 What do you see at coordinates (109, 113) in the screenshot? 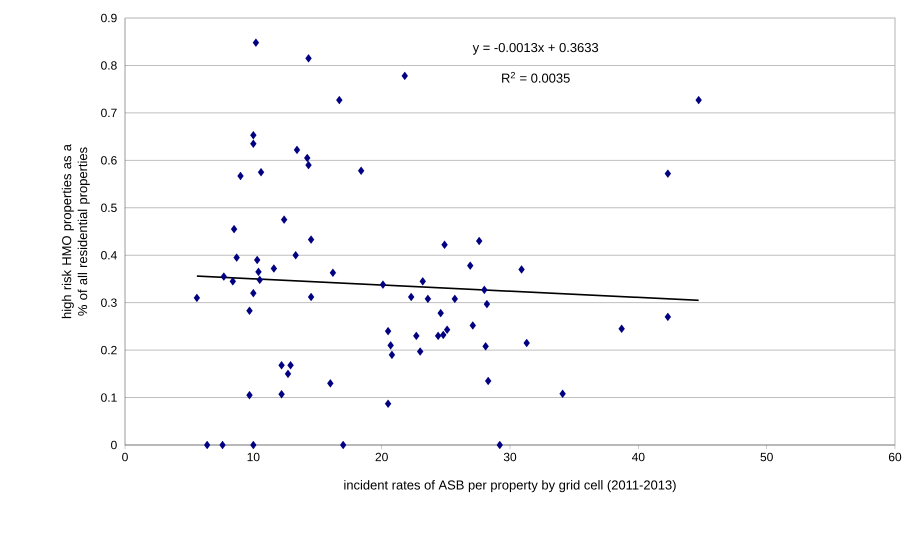
I see `y-tick-label: 0.7` at bounding box center [109, 113].